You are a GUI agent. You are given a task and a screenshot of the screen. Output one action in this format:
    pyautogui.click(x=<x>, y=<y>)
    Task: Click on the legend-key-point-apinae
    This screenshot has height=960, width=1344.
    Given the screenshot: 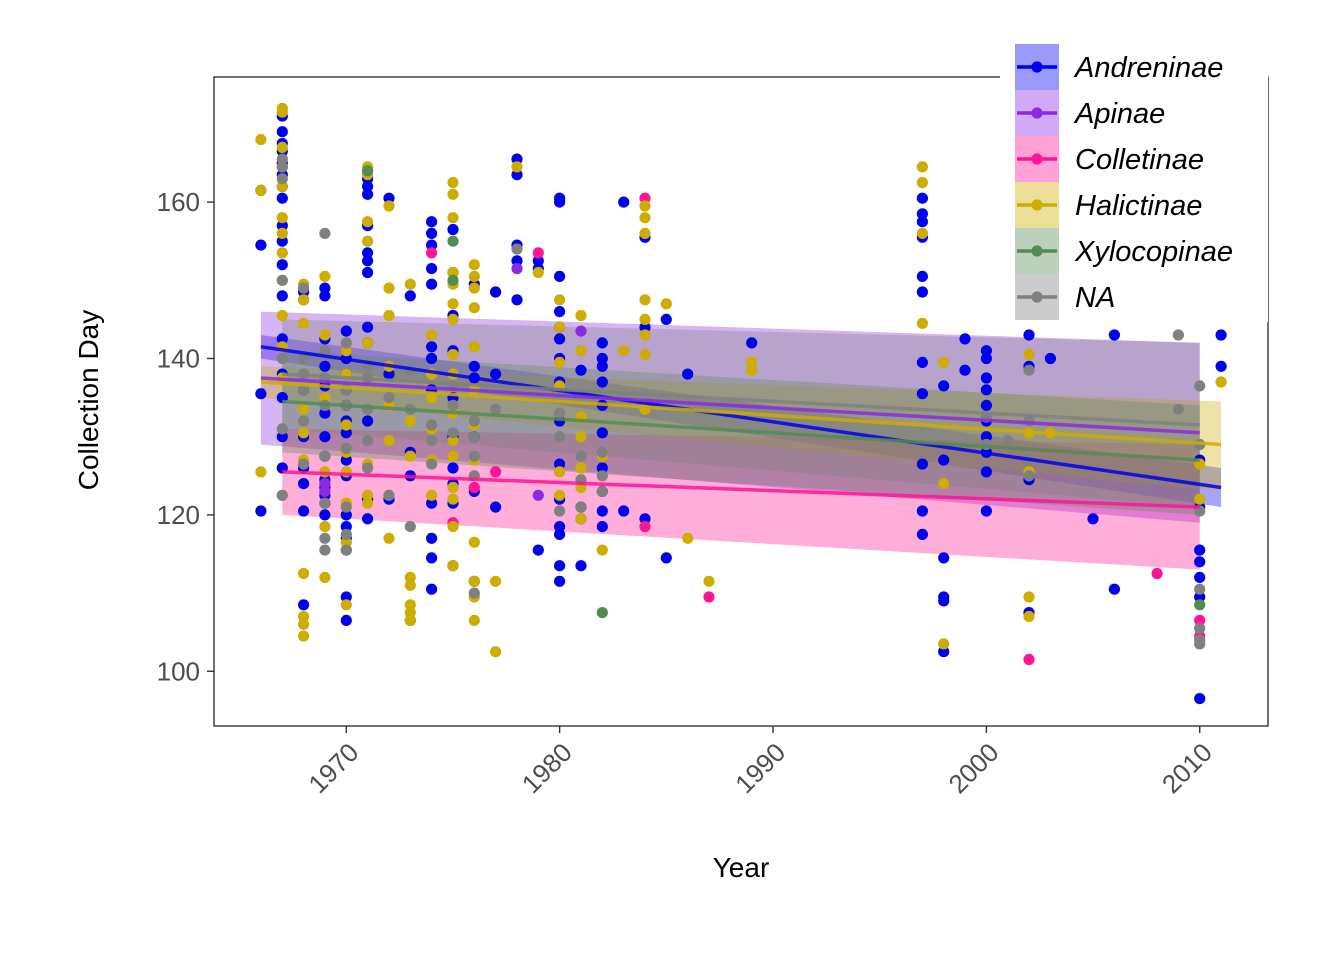 What is the action you would take?
    pyautogui.click(x=1037, y=113)
    